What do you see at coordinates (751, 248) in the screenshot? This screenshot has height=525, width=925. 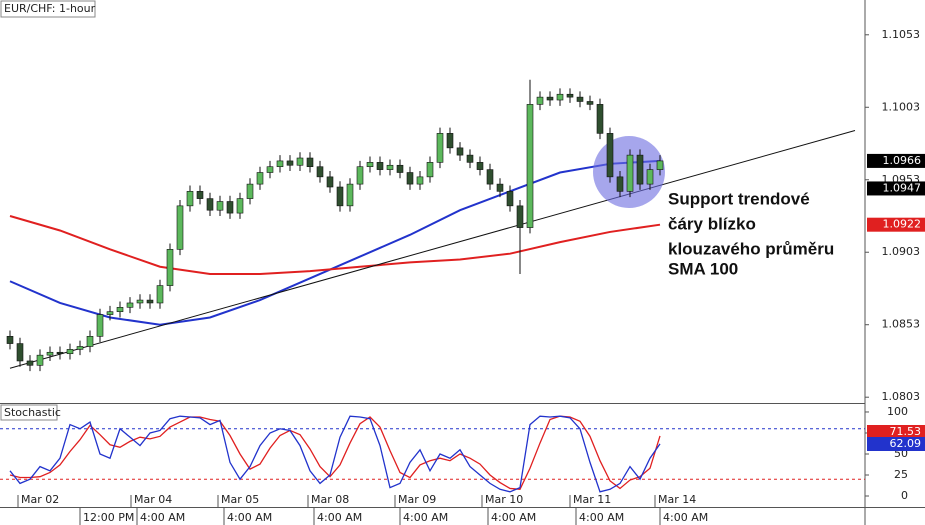 I see `annotation: klouzavého průměru` at bounding box center [751, 248].